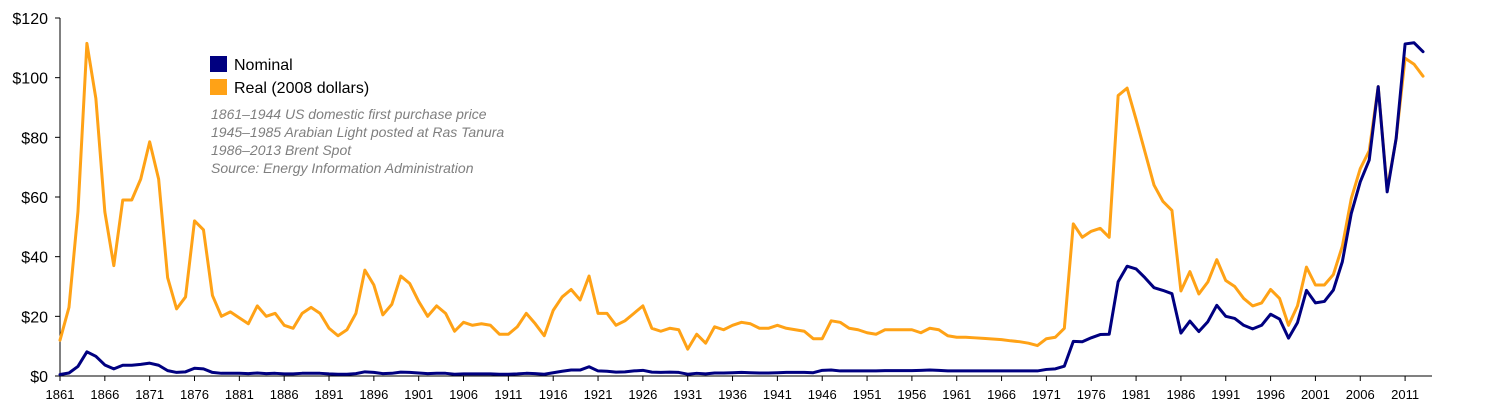 This screenshot has width=1485, height=416. What do you see at coordinates (39, 377) in the screenshot?
I see `y-tick-label: $0` at bounding box center [39, 377].